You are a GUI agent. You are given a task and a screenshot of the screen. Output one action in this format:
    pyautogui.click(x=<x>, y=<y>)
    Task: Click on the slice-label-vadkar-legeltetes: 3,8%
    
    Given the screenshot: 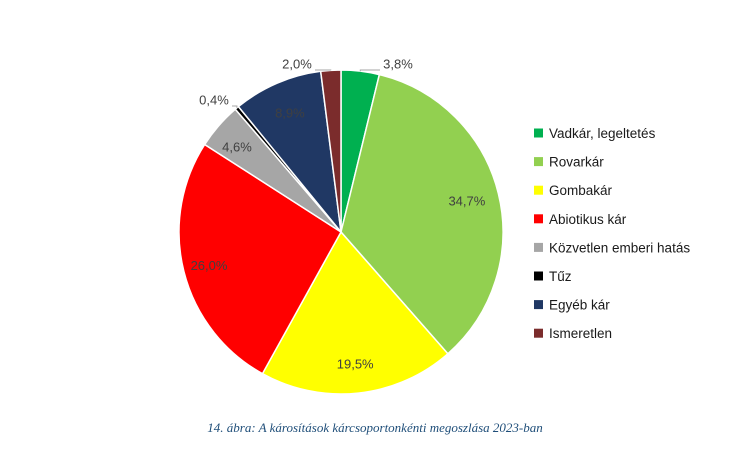 What is the action you would take?
    pyautogui.click(x=398, y=64)
    